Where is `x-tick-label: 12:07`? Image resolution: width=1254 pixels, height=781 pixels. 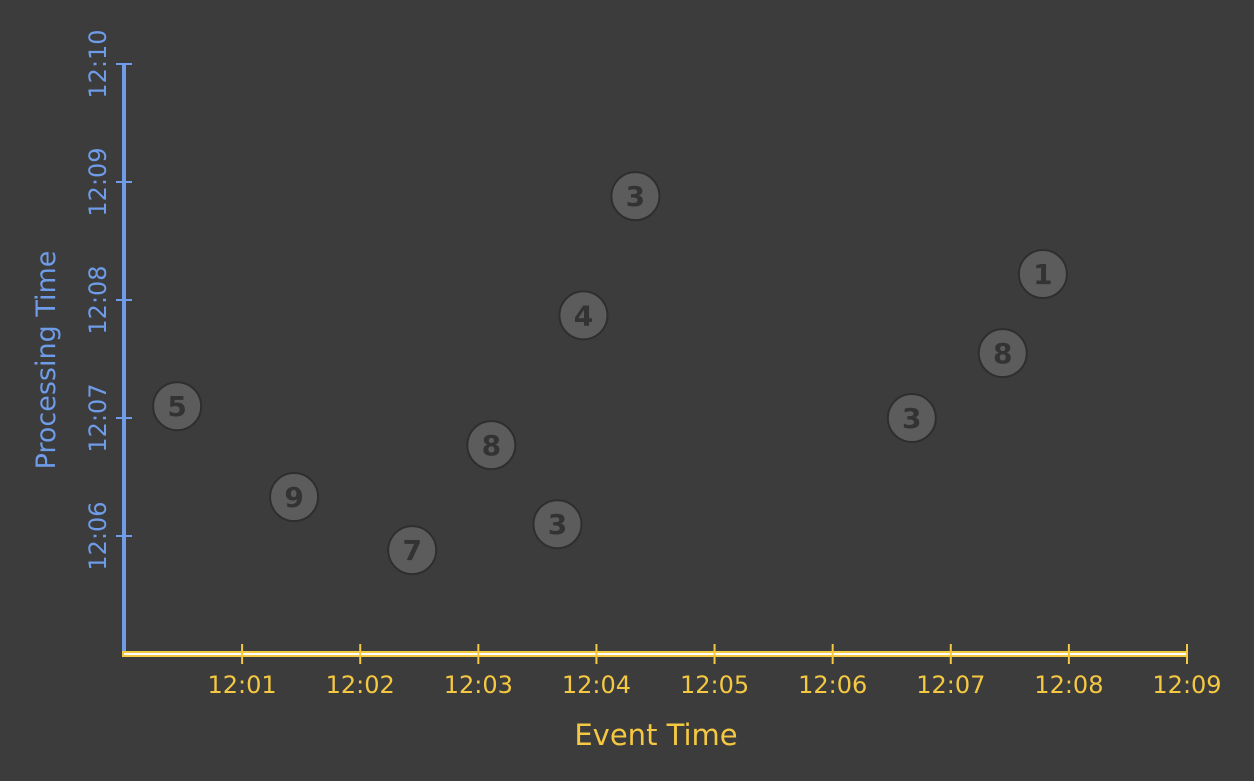 x-tick-label: 12:07 is located at coordinates (950, 685).